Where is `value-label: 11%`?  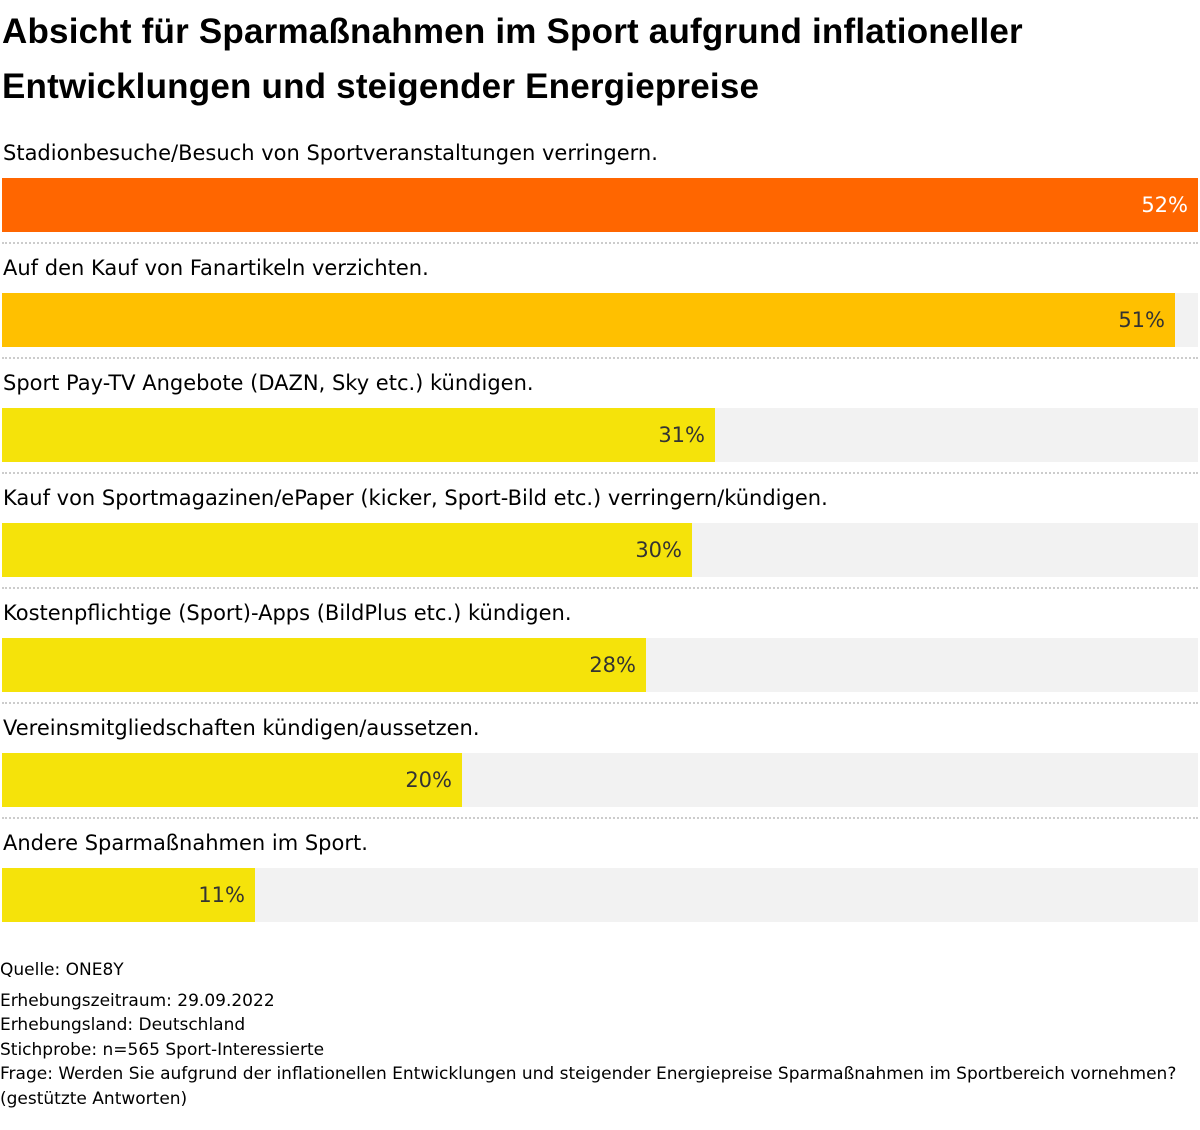 value-label: 11% is located at coordinates (221, 895).